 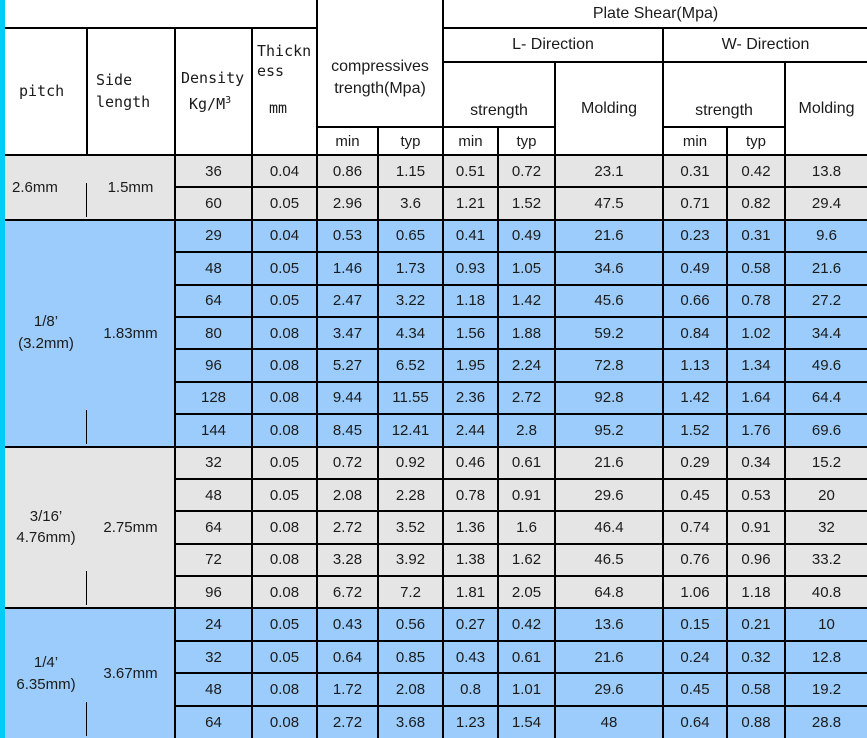 I want to click on l-min-cell: 0.46, so click(x=470, y=462).